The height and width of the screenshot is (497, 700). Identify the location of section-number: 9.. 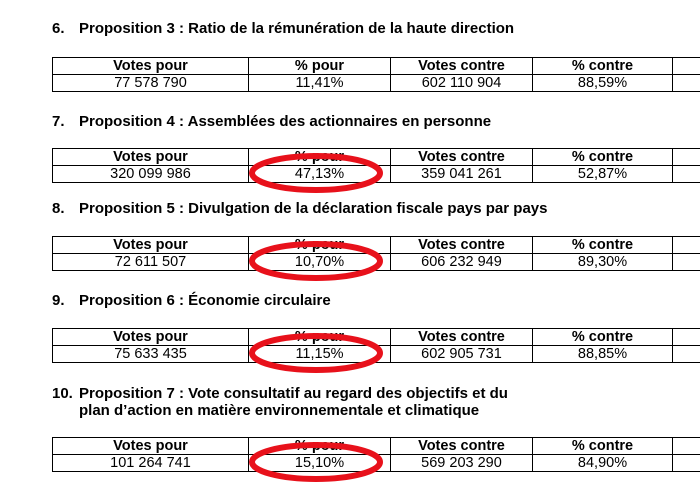
(58, 300).